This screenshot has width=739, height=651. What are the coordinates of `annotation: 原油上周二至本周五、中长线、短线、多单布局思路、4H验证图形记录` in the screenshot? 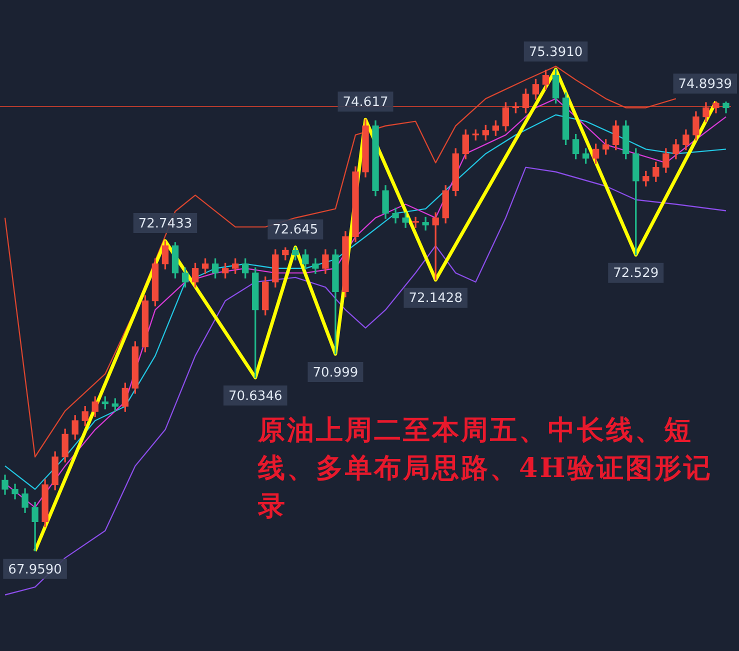 It's located at (486, 469).